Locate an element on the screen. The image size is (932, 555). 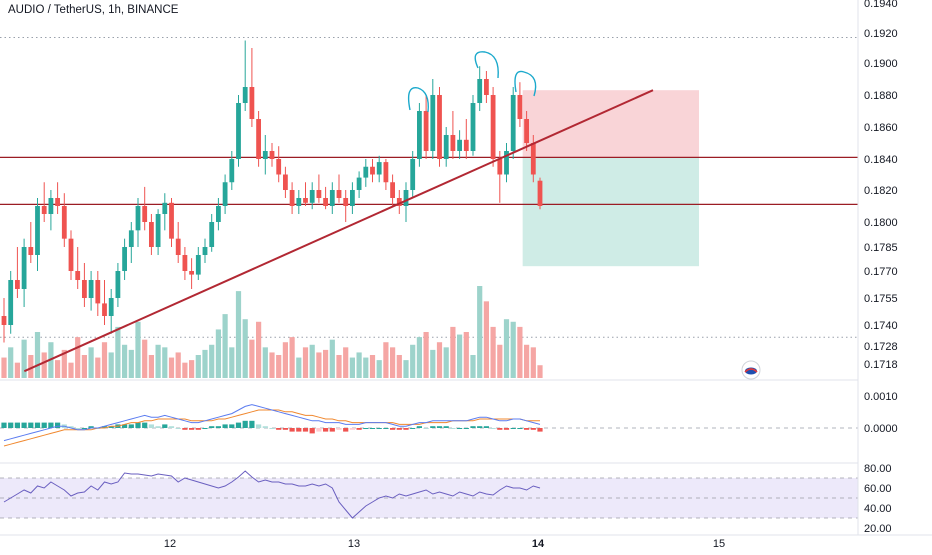
price-tick-label: 0.1820 is located at coordinates (881, 191).